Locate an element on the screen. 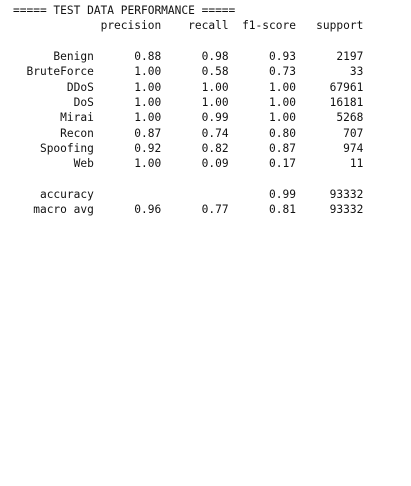  column-header: support is located at coordinates (340, 26).